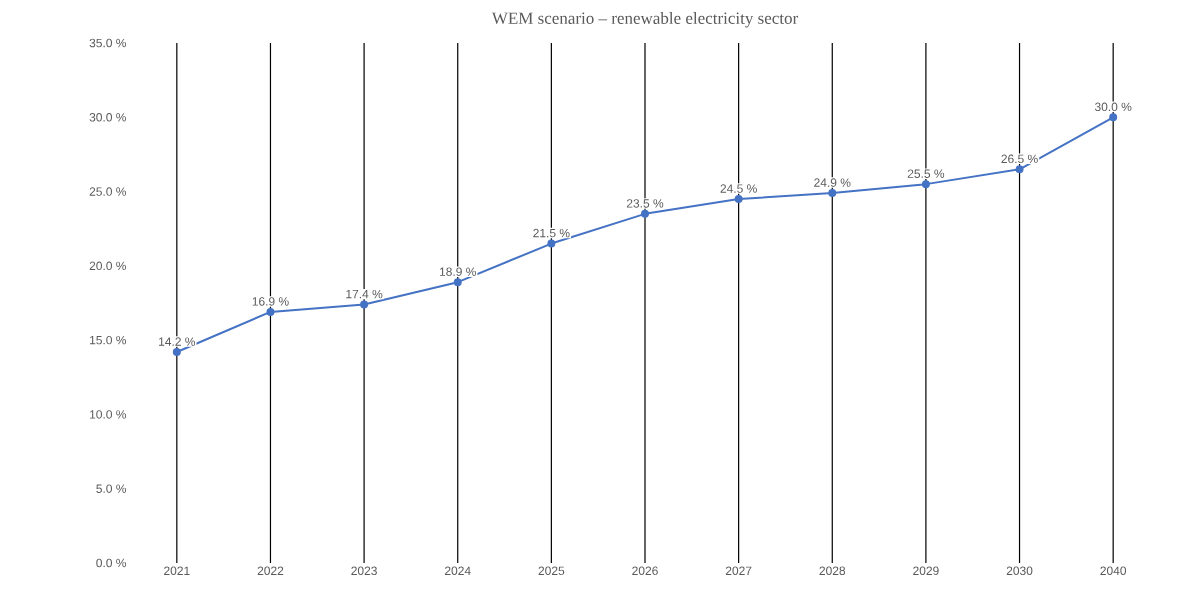  I want to click on x-tick-label: 2027, so click(738, 571).